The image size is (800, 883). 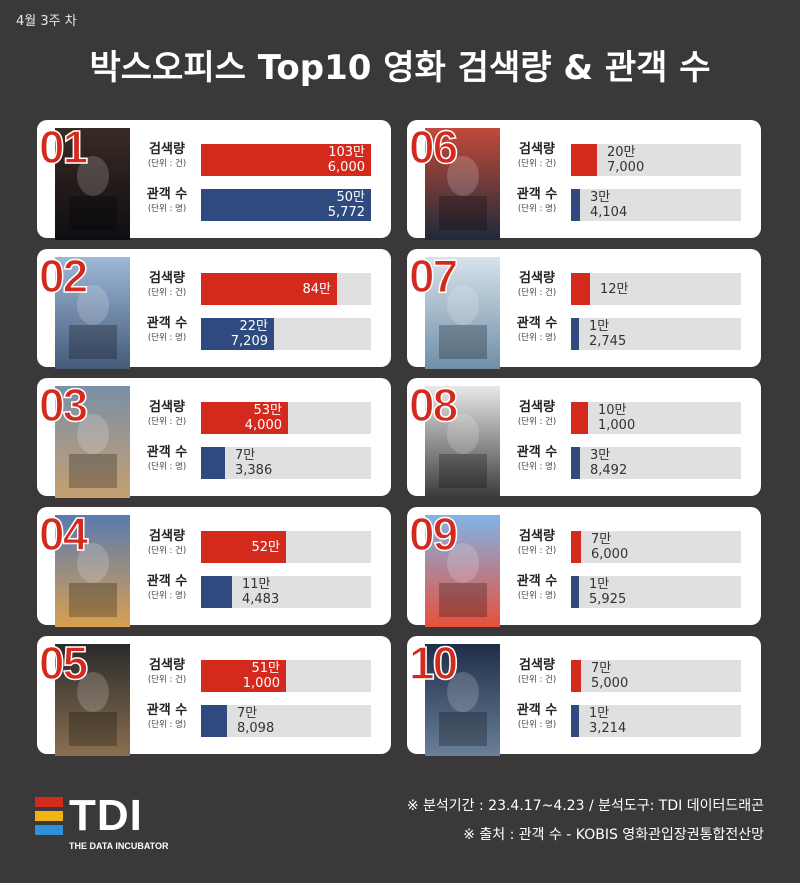 I want to click on search-bar-track: 7만 6,000, so click(x=656, y=547).